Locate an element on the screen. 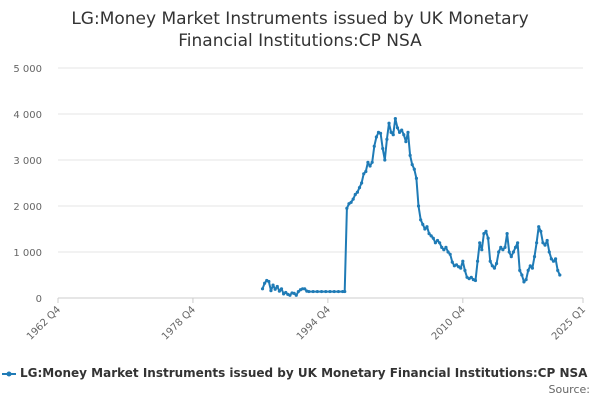 This screenshot has height=400, width=600. y-axis-ticks: 0 1 000 2 000 3 000 4 000 5 000 is located at coordinates (27, 184).